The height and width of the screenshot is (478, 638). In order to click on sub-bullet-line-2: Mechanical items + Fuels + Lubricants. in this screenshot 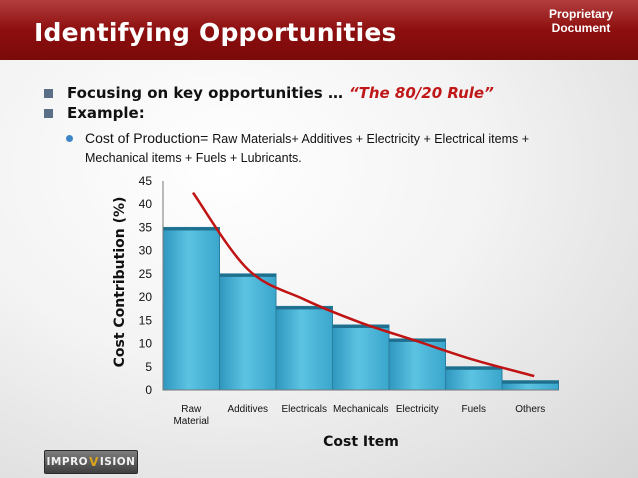, I will do `click(193, 158)`.